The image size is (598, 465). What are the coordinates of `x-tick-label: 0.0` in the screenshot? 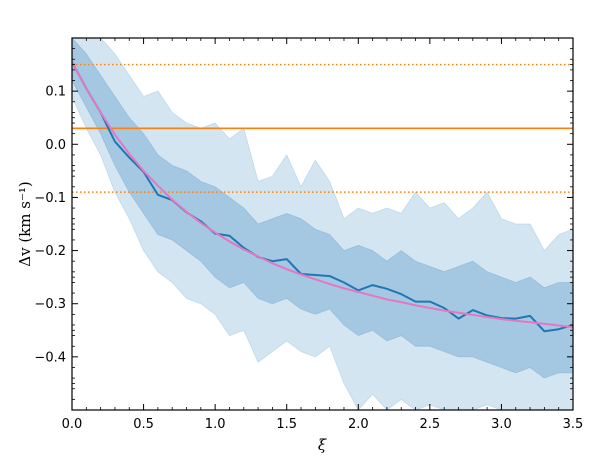 It's located at (72, 424).